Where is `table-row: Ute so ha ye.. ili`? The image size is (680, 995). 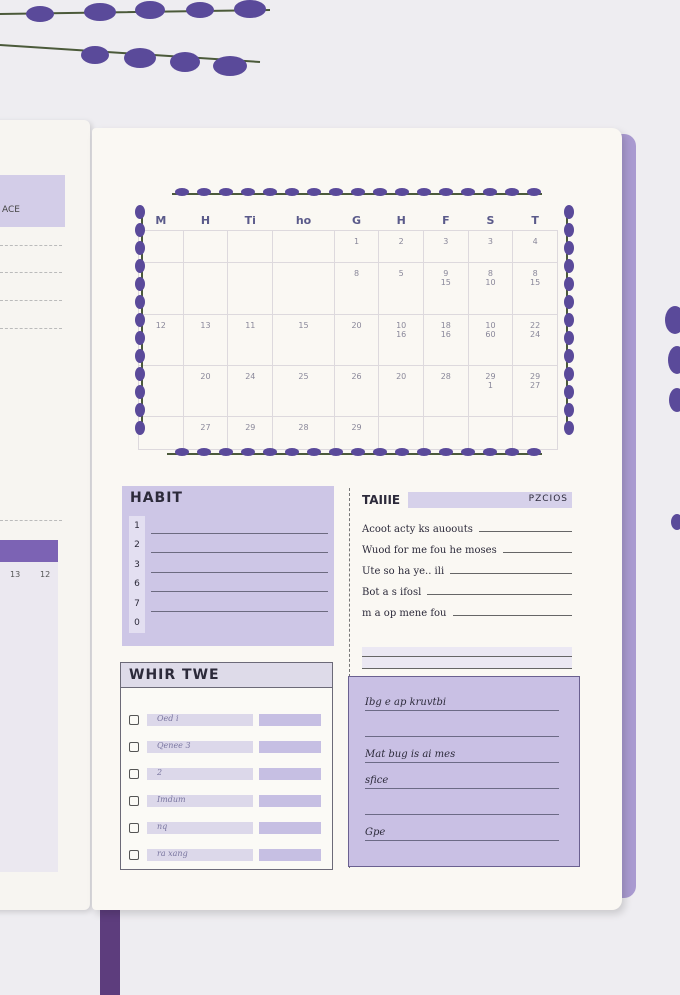
table-row: Ute so ha ye.. ili is located at coordinates (467, 566).